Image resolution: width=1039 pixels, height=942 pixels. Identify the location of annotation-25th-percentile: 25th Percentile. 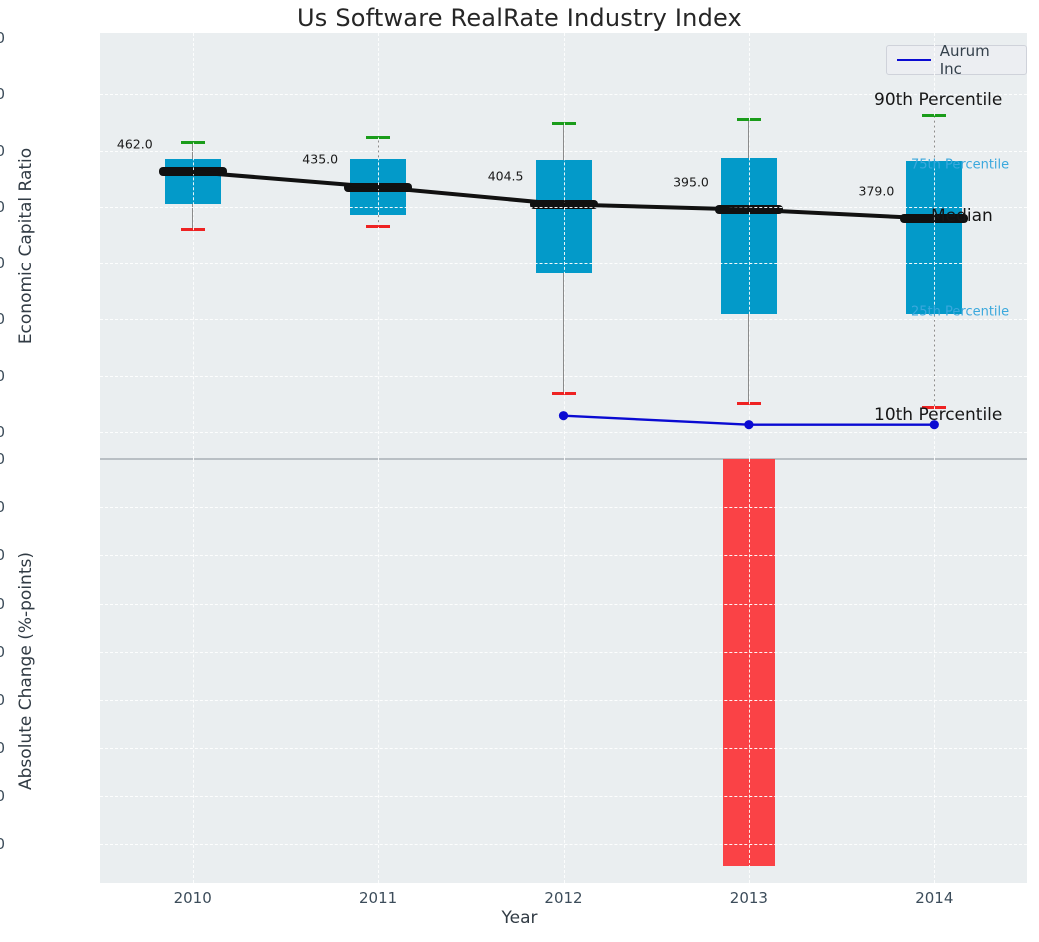
(960, 312).